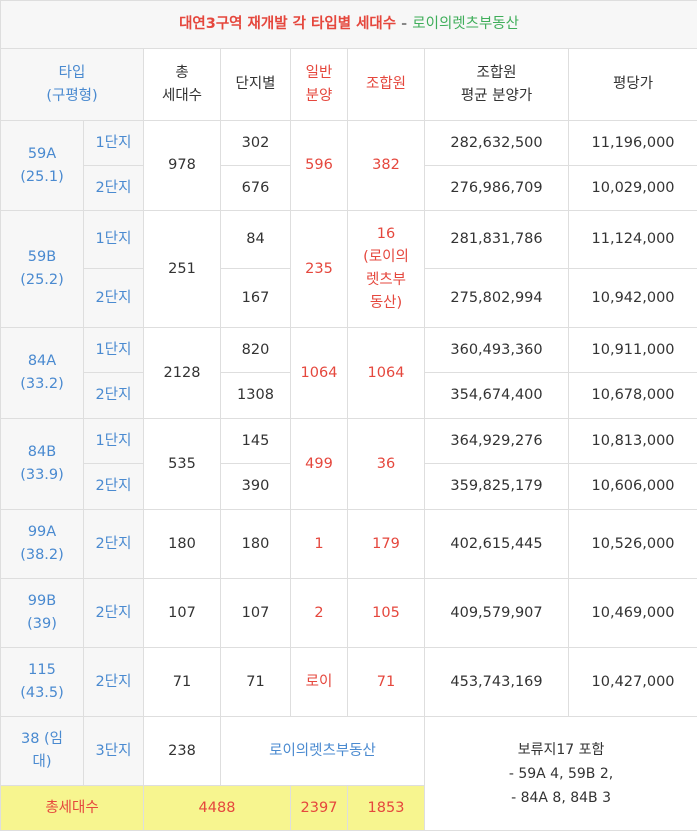 Image resolution: width=697 pixels, height=833 pixels. What do you see at coordinates (496, 297) in the screenshot?
I see `avg-price-cell-text: 275,802,994` at bounding box center [496, 297].